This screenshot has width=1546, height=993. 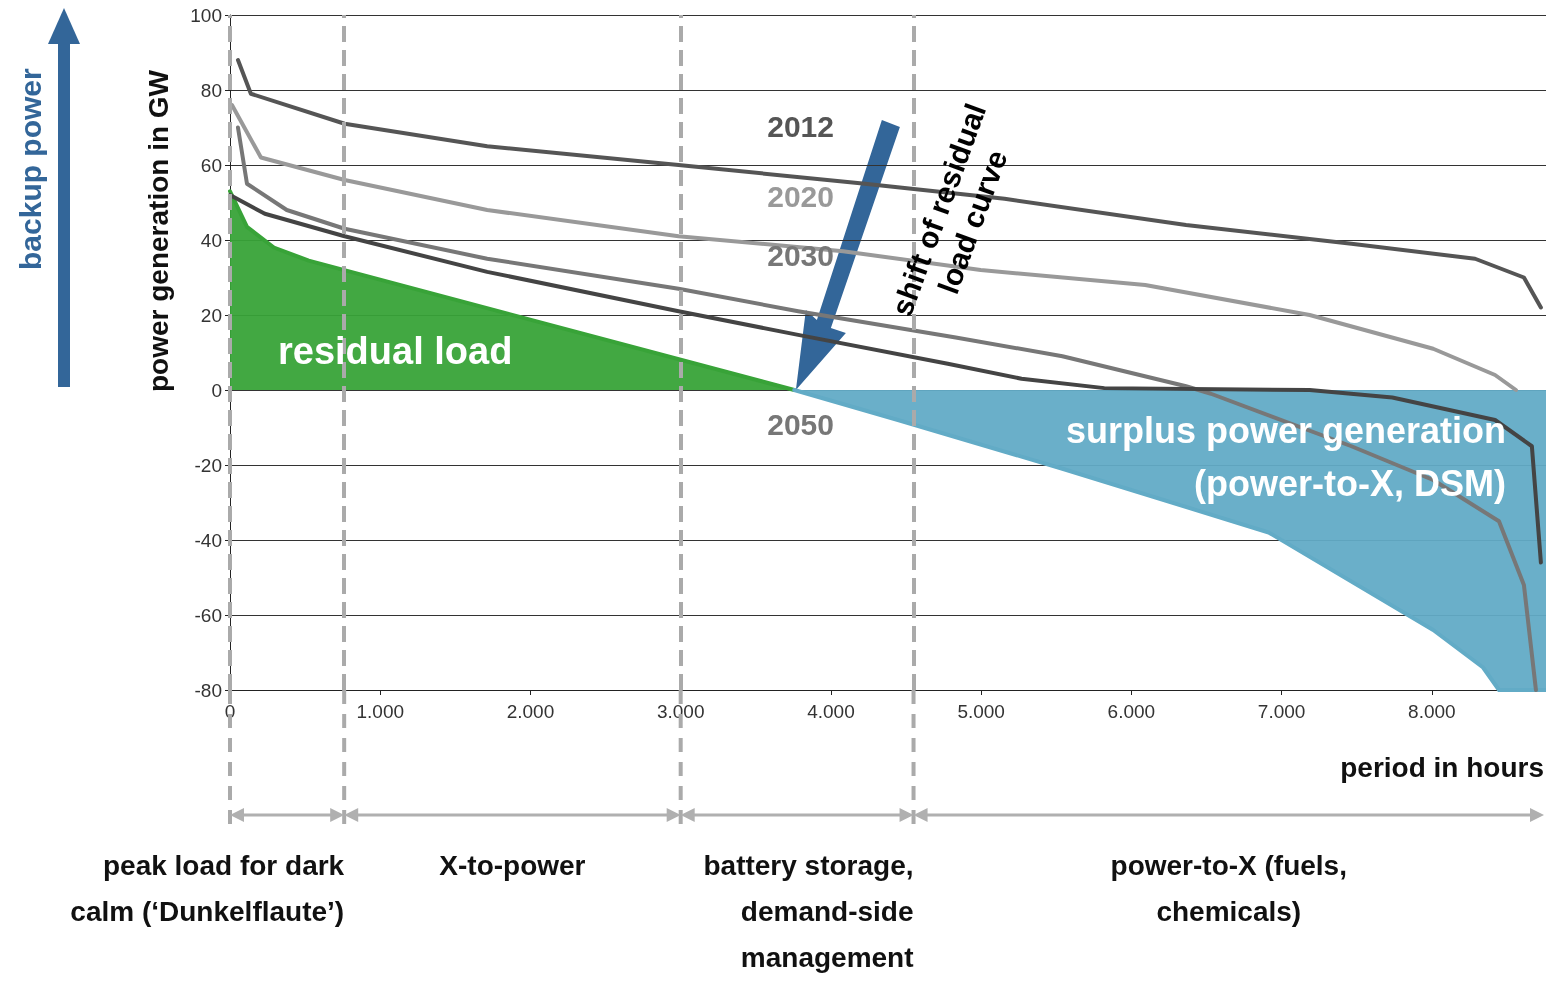 I want to click on text: backup power, so click(x=31, y=169).